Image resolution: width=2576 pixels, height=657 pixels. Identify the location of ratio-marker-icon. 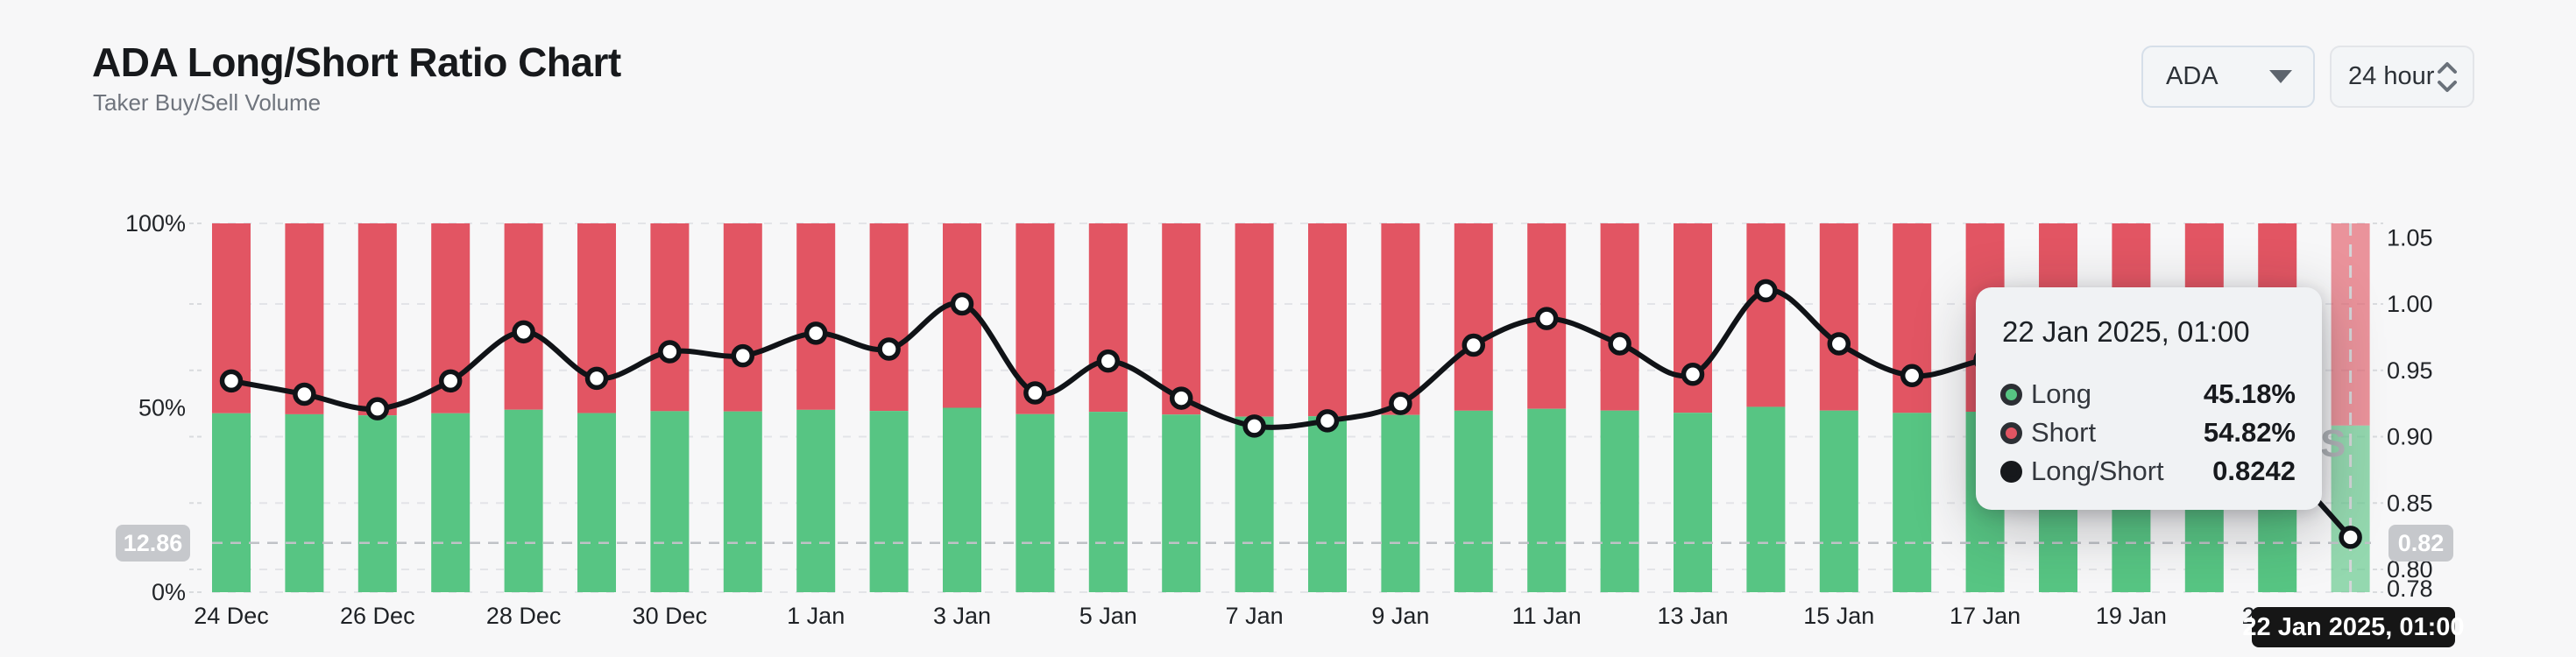
(2011, 471).